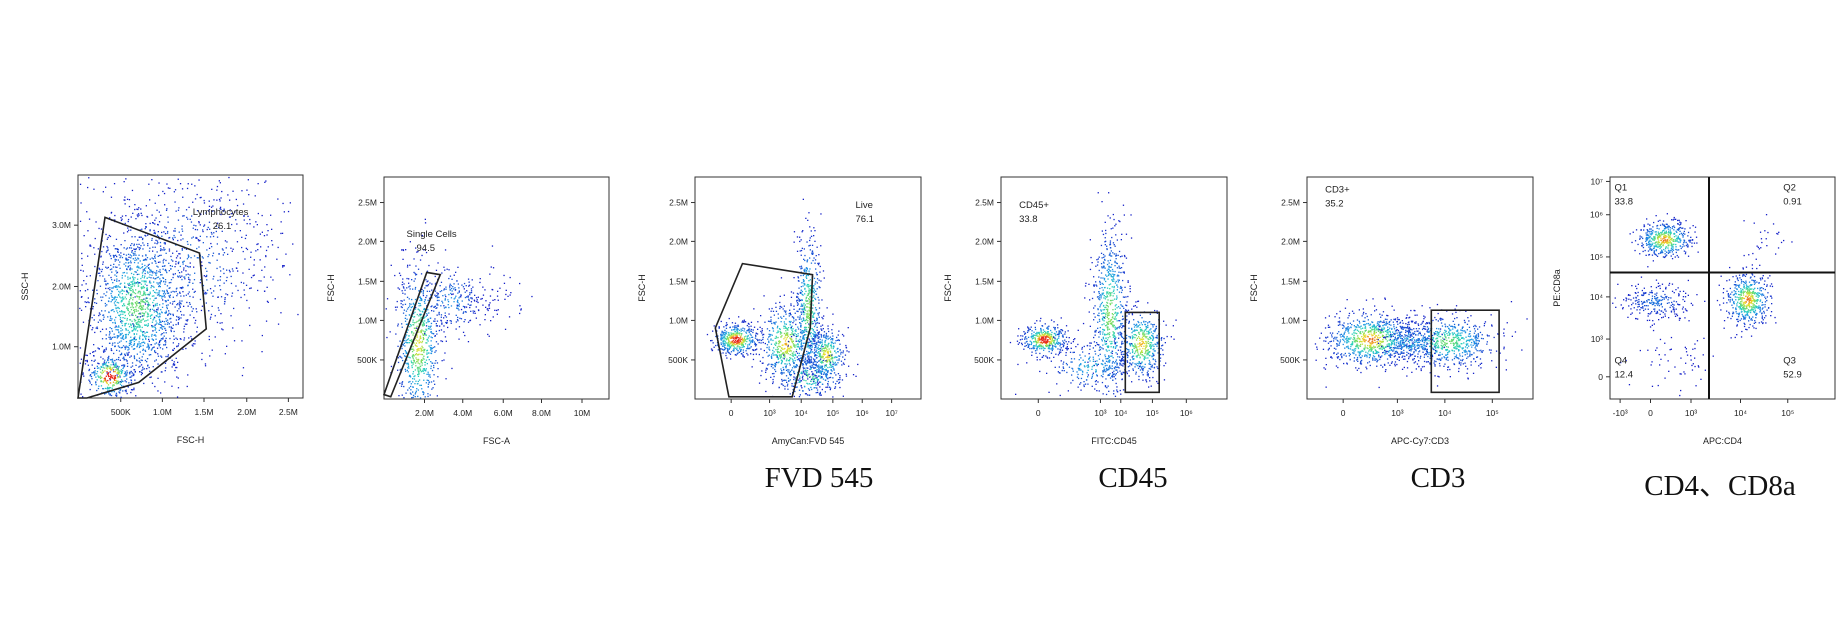 This screenshot has width=1837, height=617. Describe the element at coordinates (582, 413) in the screenshot. I see `x-tick-label: 10M` at that location.